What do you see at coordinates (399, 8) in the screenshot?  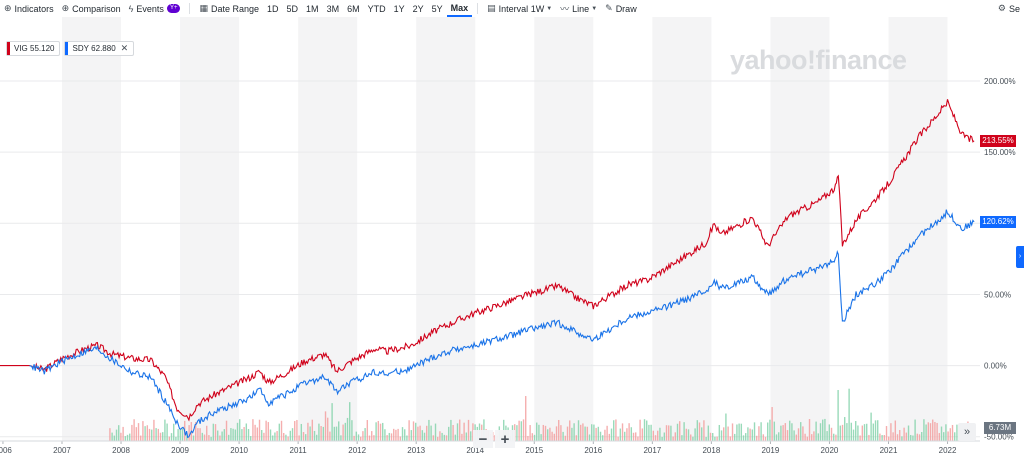 I see `range-button-1y: 1Y` at bounding box center [399, 8].